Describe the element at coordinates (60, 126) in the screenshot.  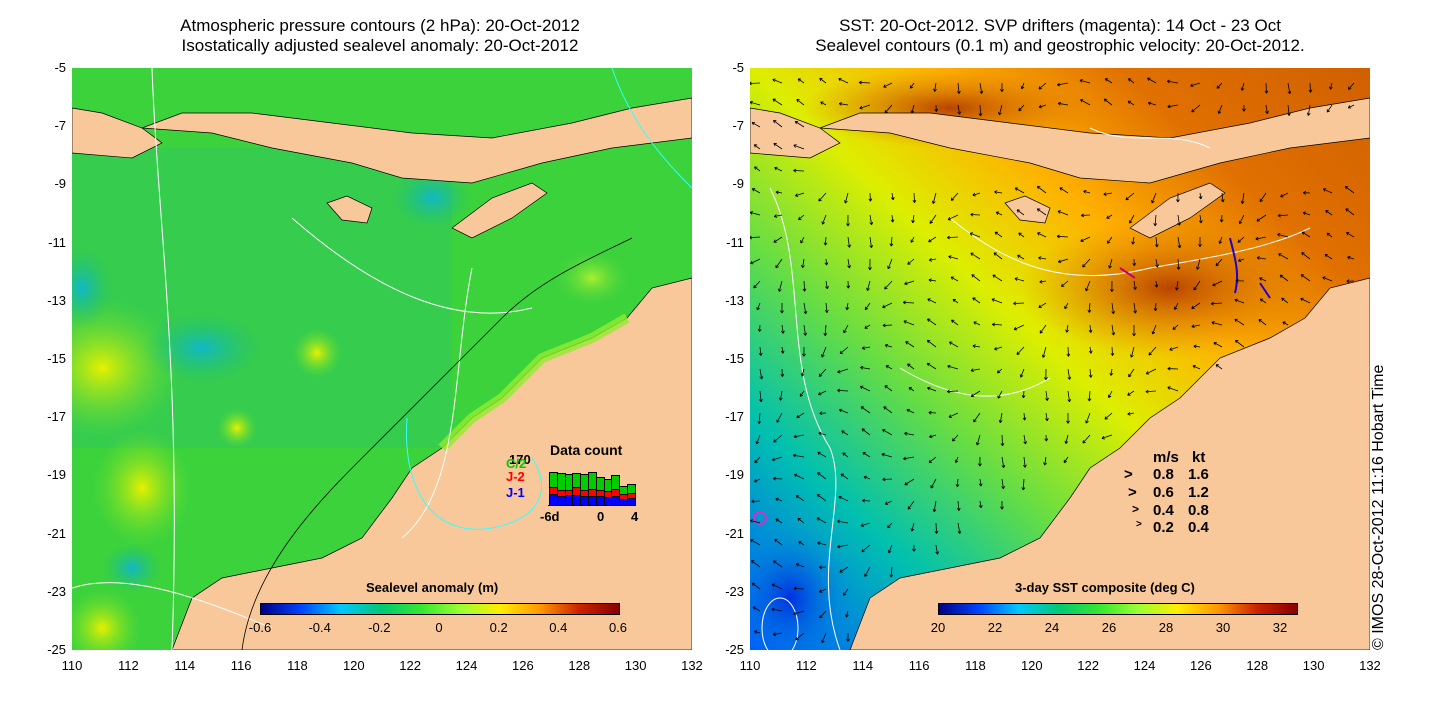
I see `y-tick-label: -7` at that location.